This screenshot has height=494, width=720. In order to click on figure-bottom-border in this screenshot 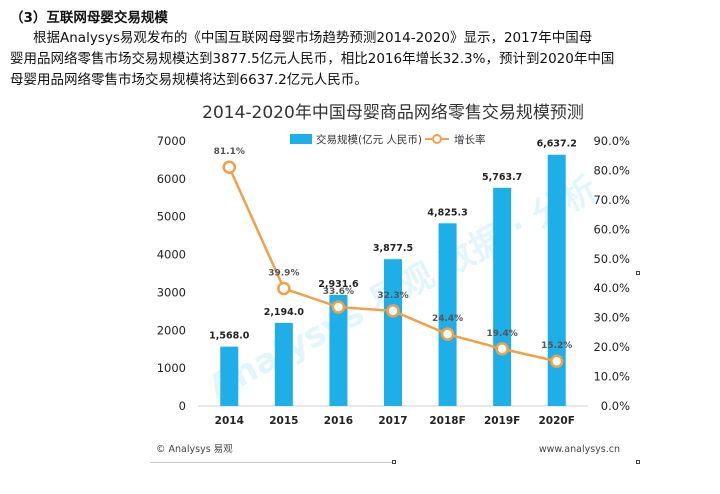, I will do `click(272, 462)`.